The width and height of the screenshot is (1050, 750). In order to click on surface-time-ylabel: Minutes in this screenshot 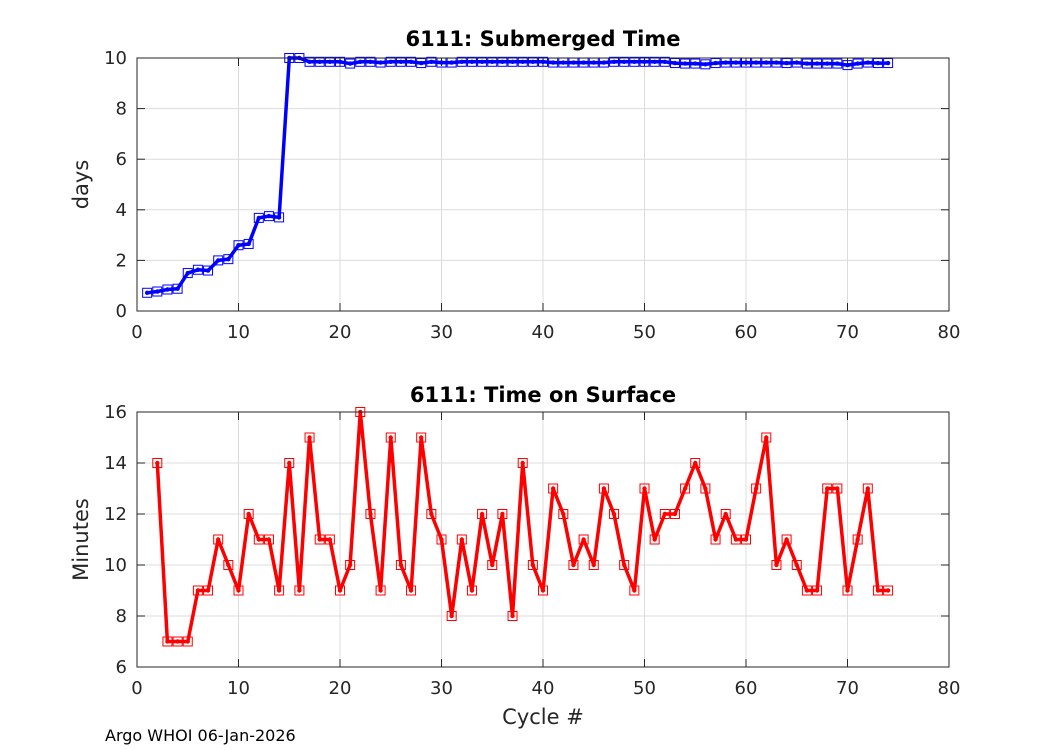, I will do `click(81, 539)`.